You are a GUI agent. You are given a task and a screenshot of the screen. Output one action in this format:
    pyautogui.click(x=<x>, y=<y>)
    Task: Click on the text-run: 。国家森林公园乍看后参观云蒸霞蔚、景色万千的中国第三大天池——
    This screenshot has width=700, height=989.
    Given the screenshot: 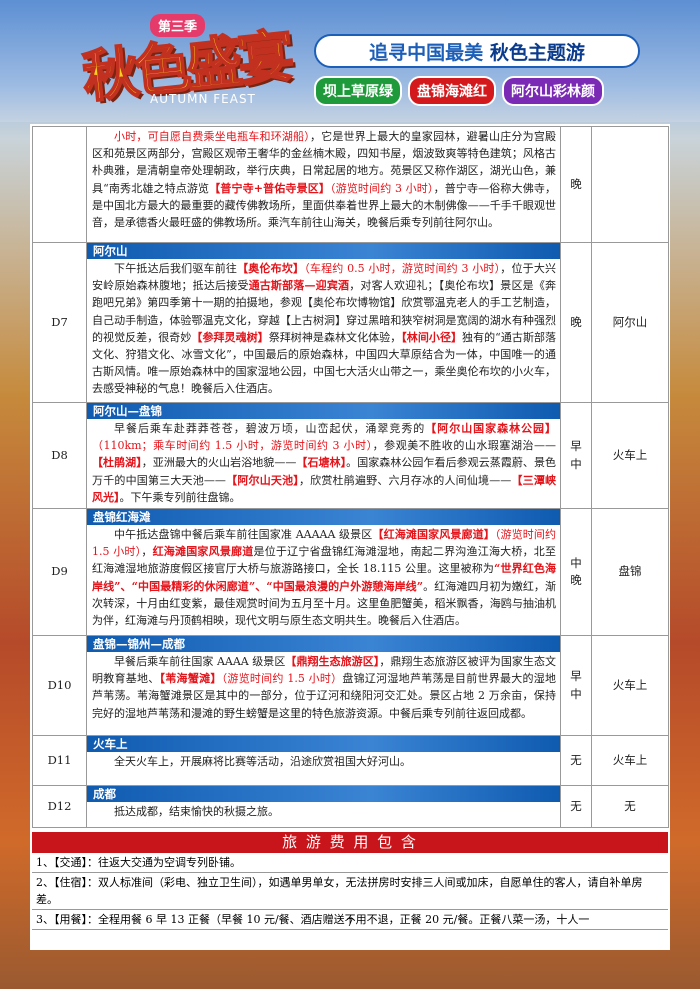 What is the action you would take?
    pyautogui.click(x=324, y=471)
    